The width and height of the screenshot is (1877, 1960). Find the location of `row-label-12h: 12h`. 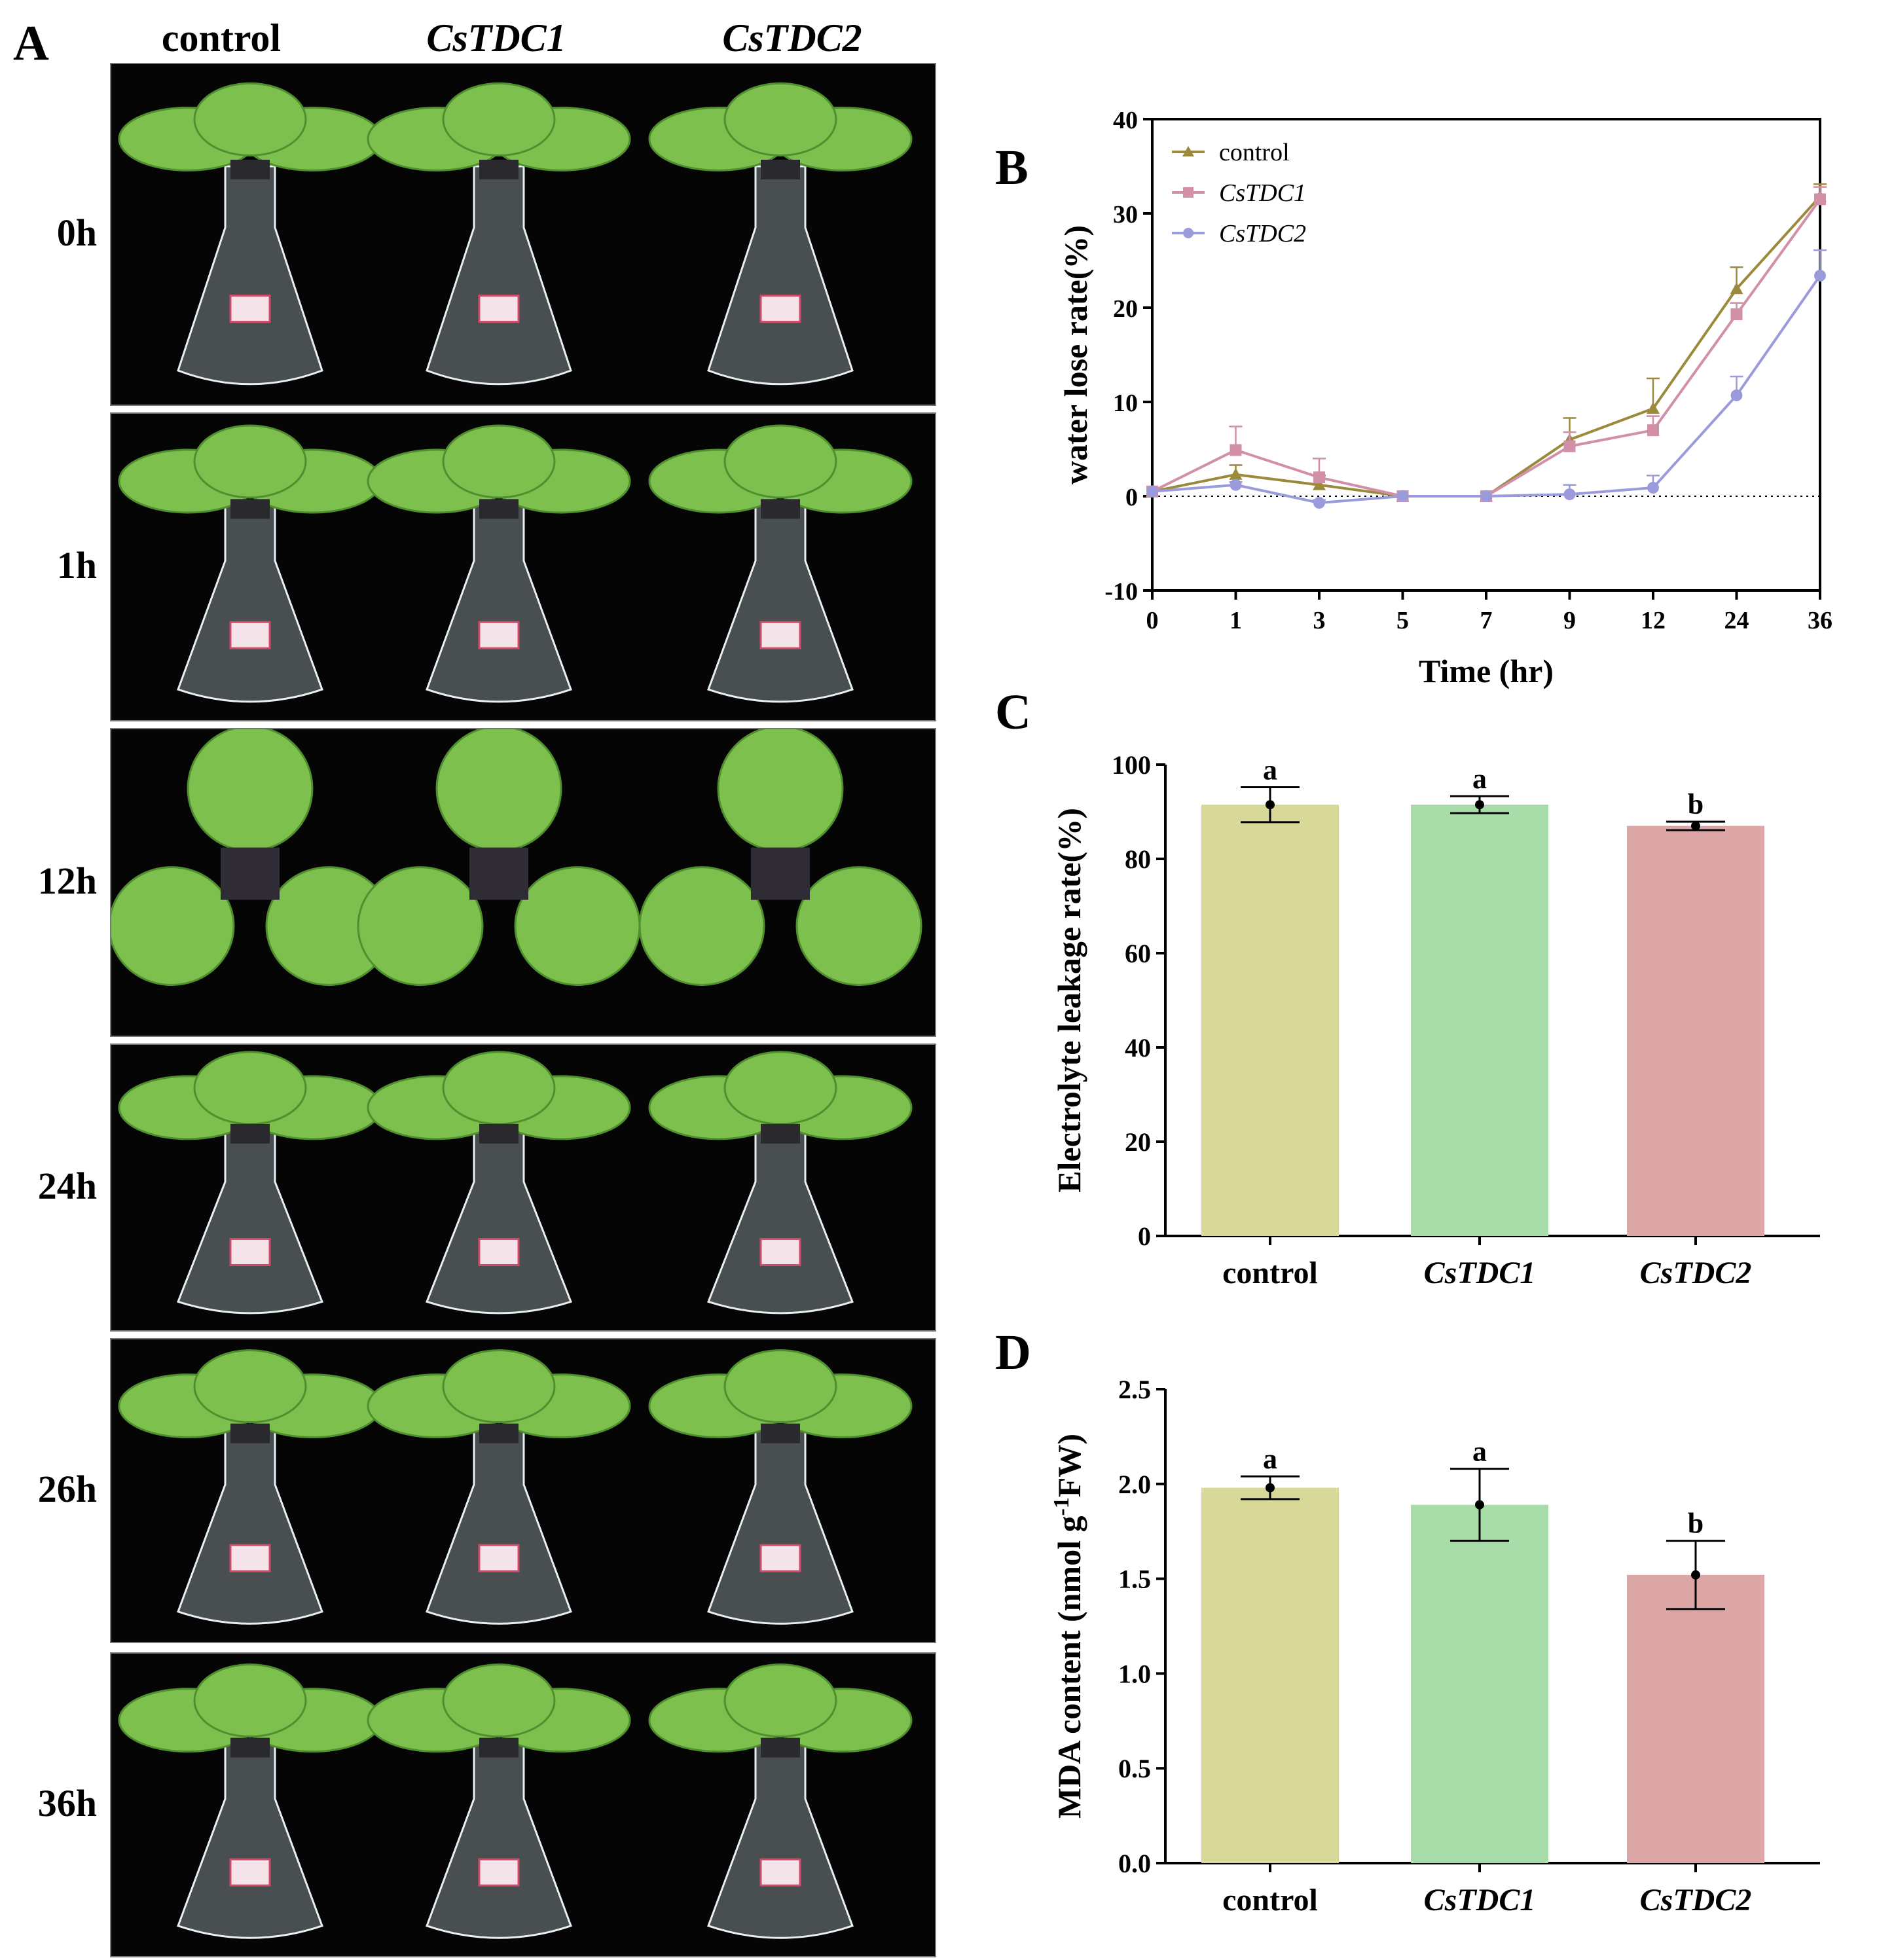

row-label-12h: 12h is located at coordinates (67, 881).